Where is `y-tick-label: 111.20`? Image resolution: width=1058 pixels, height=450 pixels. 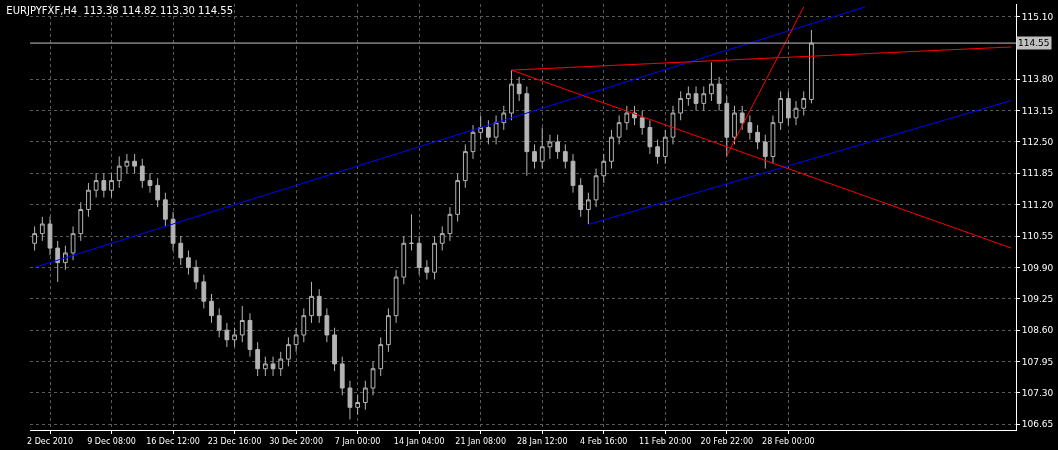 y-tick-label: 111.20 is located at coordinates (1037, 204).